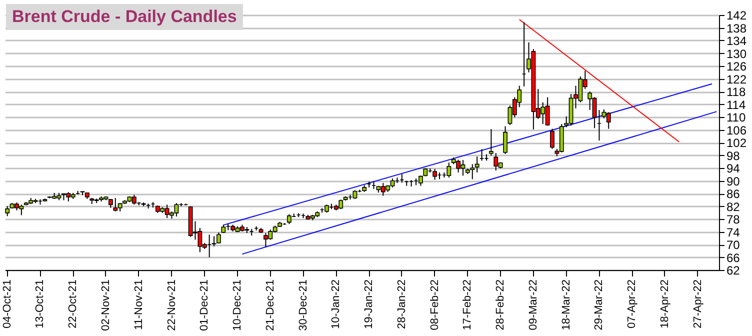 The width and height of the screenshot is (752, 336). What do you see at coordinates (270, 305) in the screenshot?
I see `x-tick-label: 21-Dec-21` at bounding box center [270, 305].